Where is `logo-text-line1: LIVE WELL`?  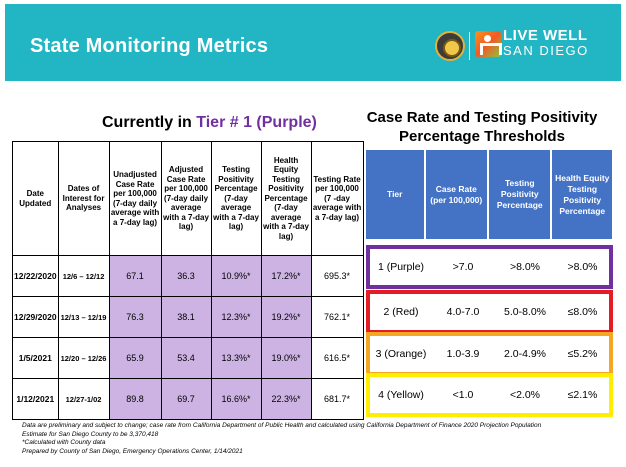
logo-text-line1: LIVE WELL is located at coordinates (545, 35).